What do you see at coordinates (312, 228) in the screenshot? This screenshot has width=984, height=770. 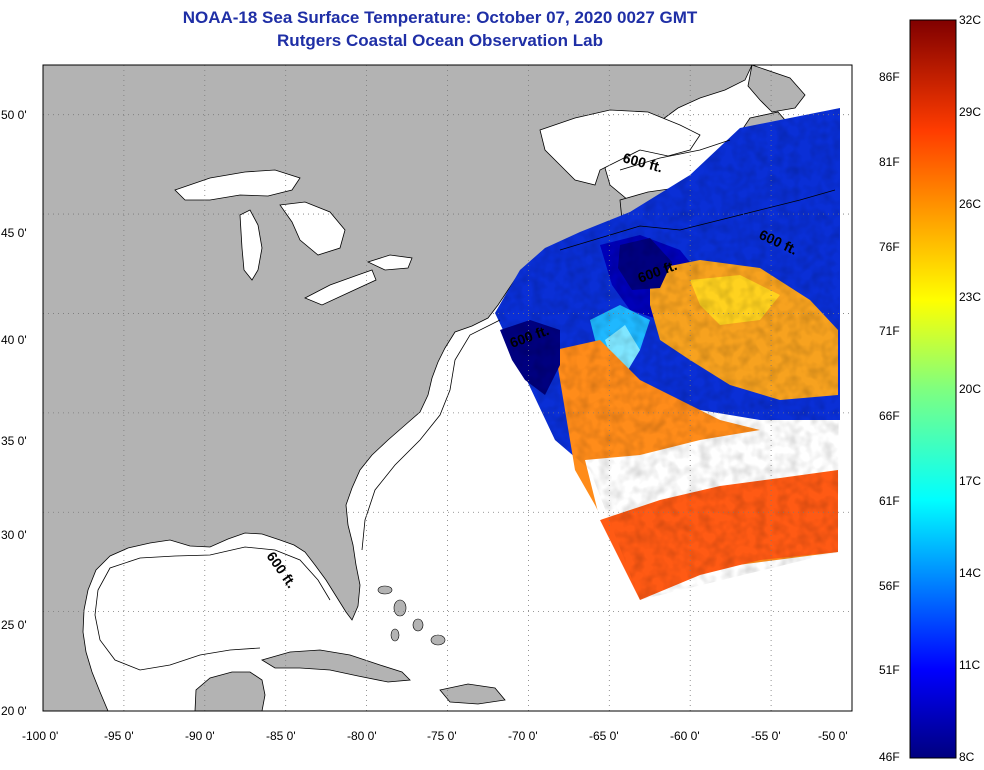 I see `lake-huron` at bounding box center [312, 228].